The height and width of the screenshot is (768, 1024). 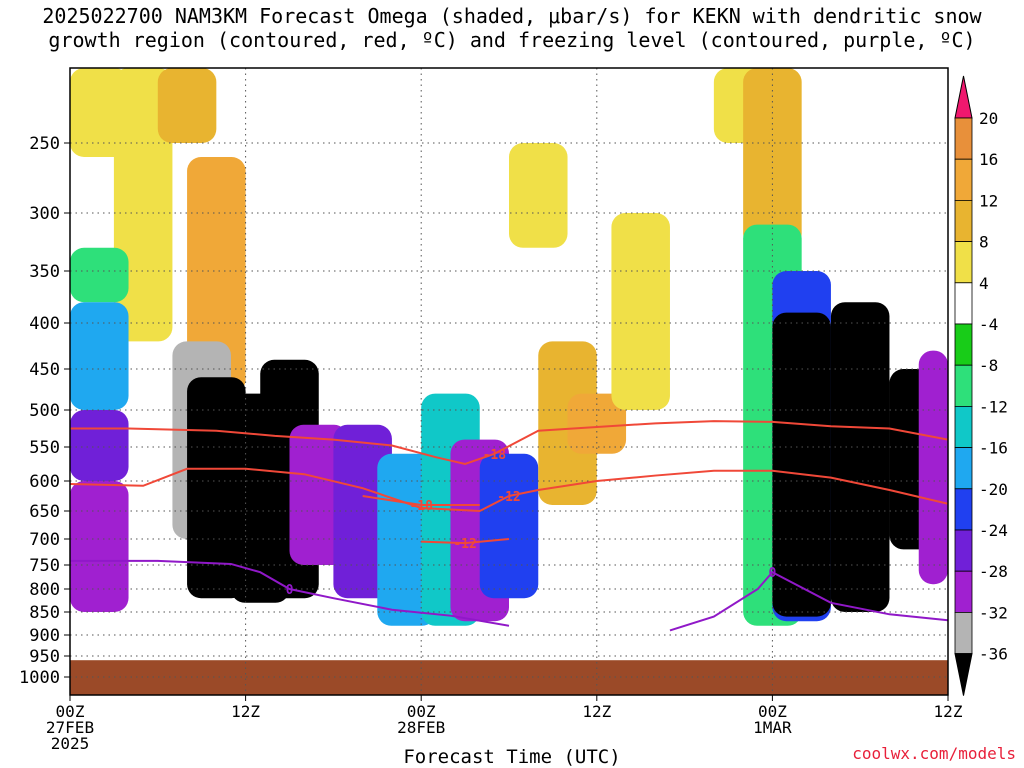 I want to click on colorbar-label: -16, so click(x=993, y=448).